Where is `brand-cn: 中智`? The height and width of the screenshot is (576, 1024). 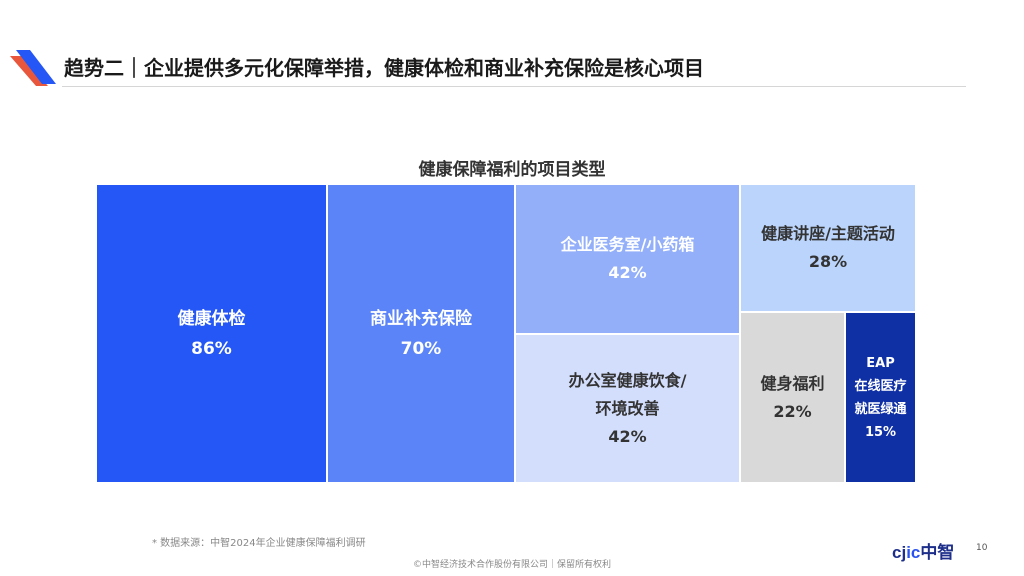
brand-cn: 中智 is located at coordinates (937, 553).